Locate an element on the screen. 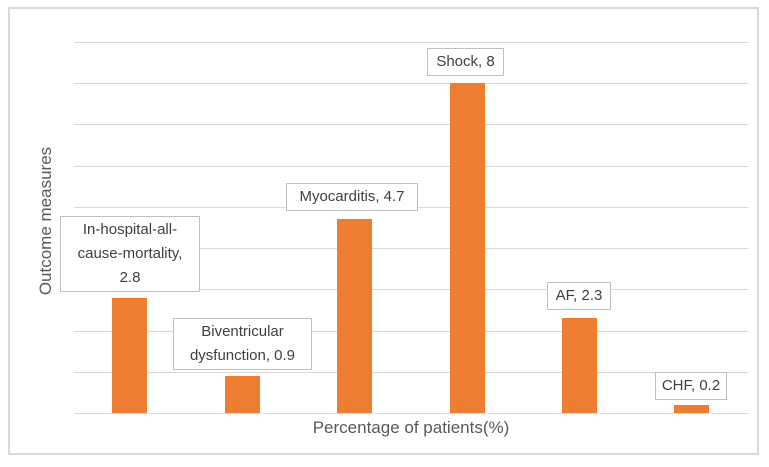 This screenshot has width=769, height=467. y-axis-title: Outcome measures is located at coordinates (45, 221).